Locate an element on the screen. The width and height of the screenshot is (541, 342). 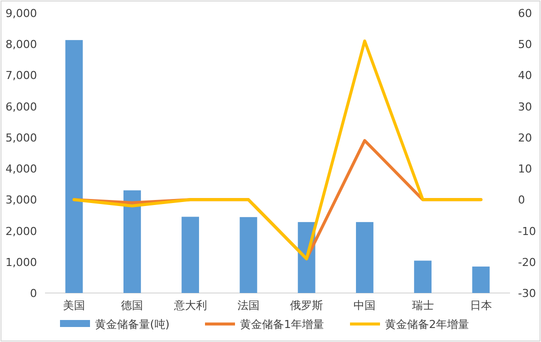
x-tick-label: 法国 is located at coordinates (248, 305).